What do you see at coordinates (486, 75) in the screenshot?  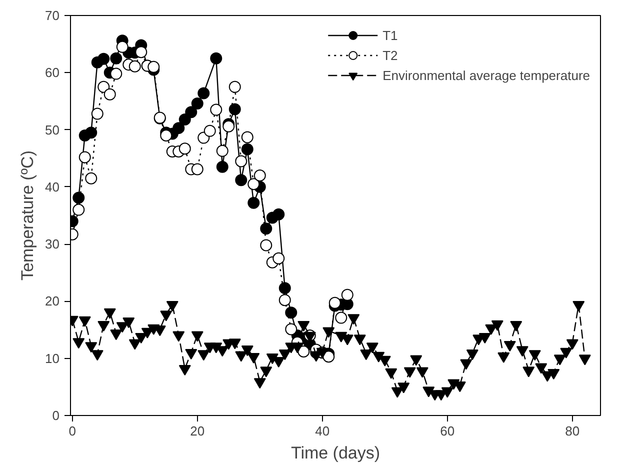 I see `legend-label: Environmental average temperature` at bounding box center [486, 75].